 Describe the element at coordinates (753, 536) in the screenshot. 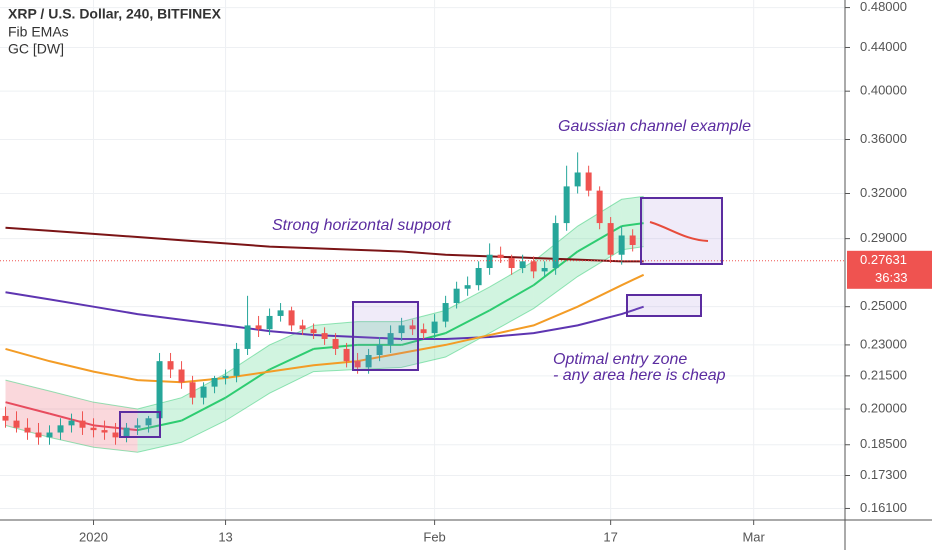

I see `x-tick-label: Mar` at that location.